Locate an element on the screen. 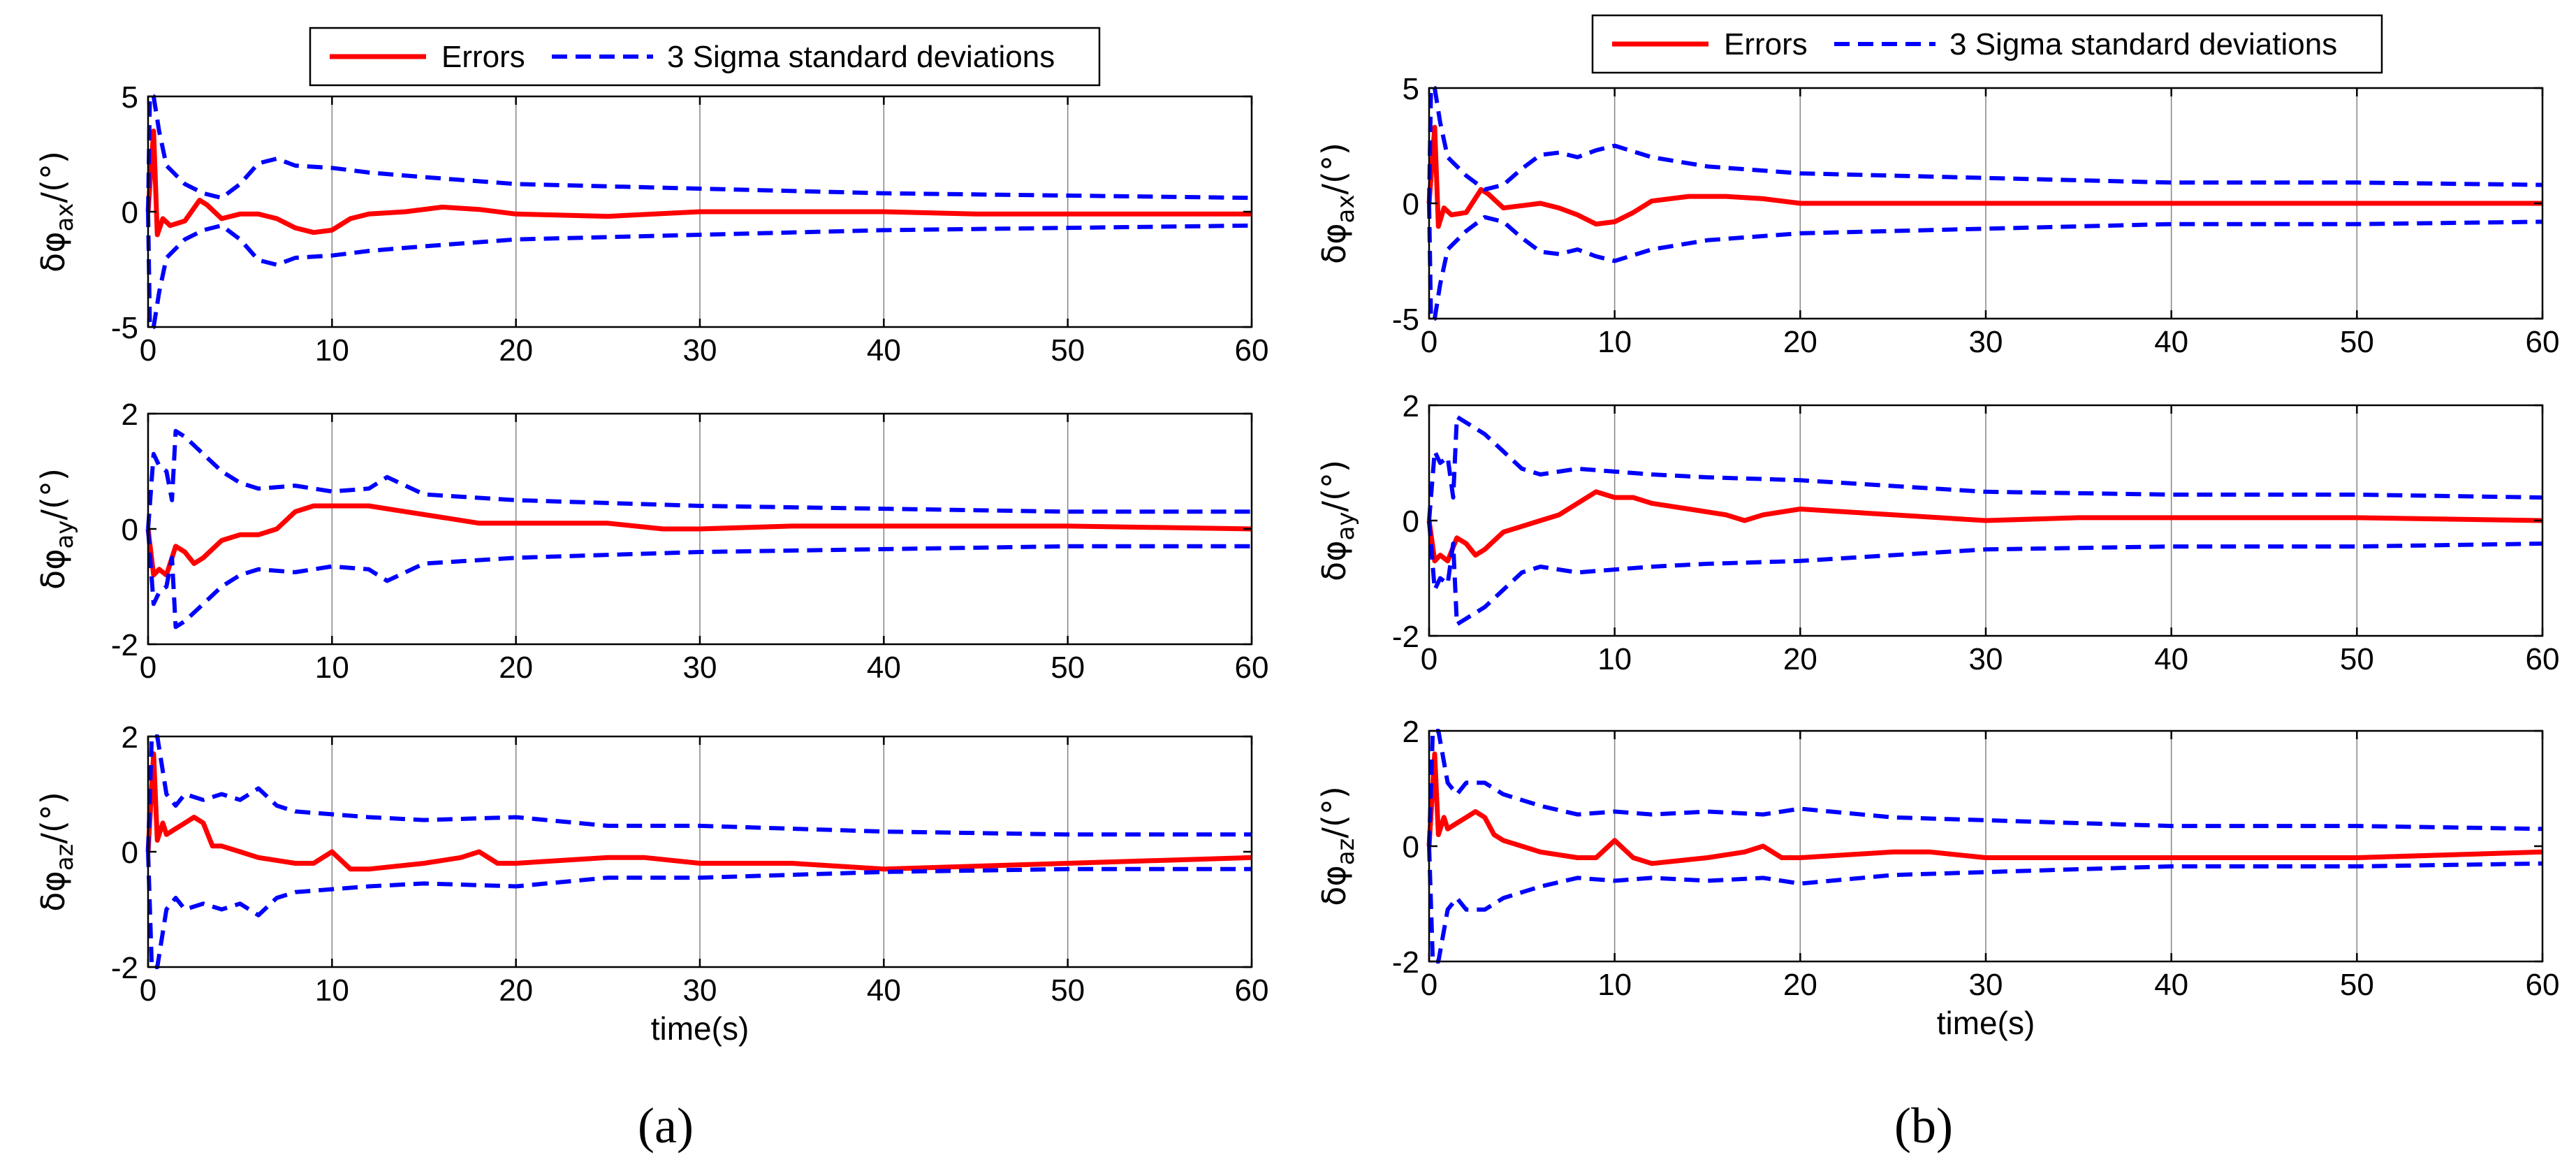 Image resolution: width=2576 pixels, height=1162 pixels. subplot-b-ay-ylabel-unit: /(°) is located at coordinates (1334, 485).